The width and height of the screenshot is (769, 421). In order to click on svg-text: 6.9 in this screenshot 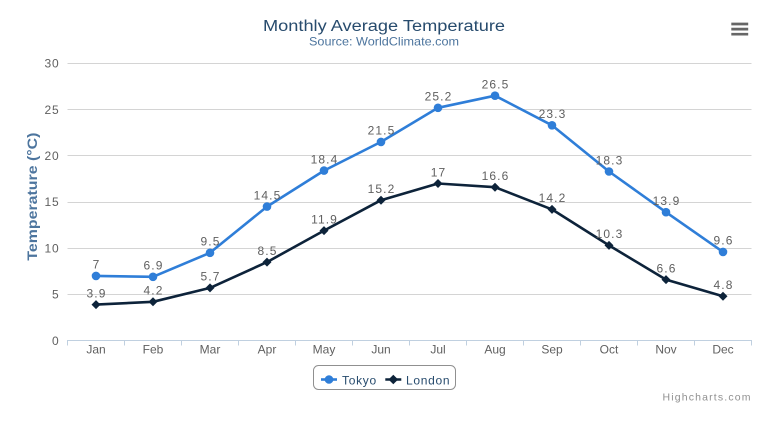, I will do `click(154, 266)`.